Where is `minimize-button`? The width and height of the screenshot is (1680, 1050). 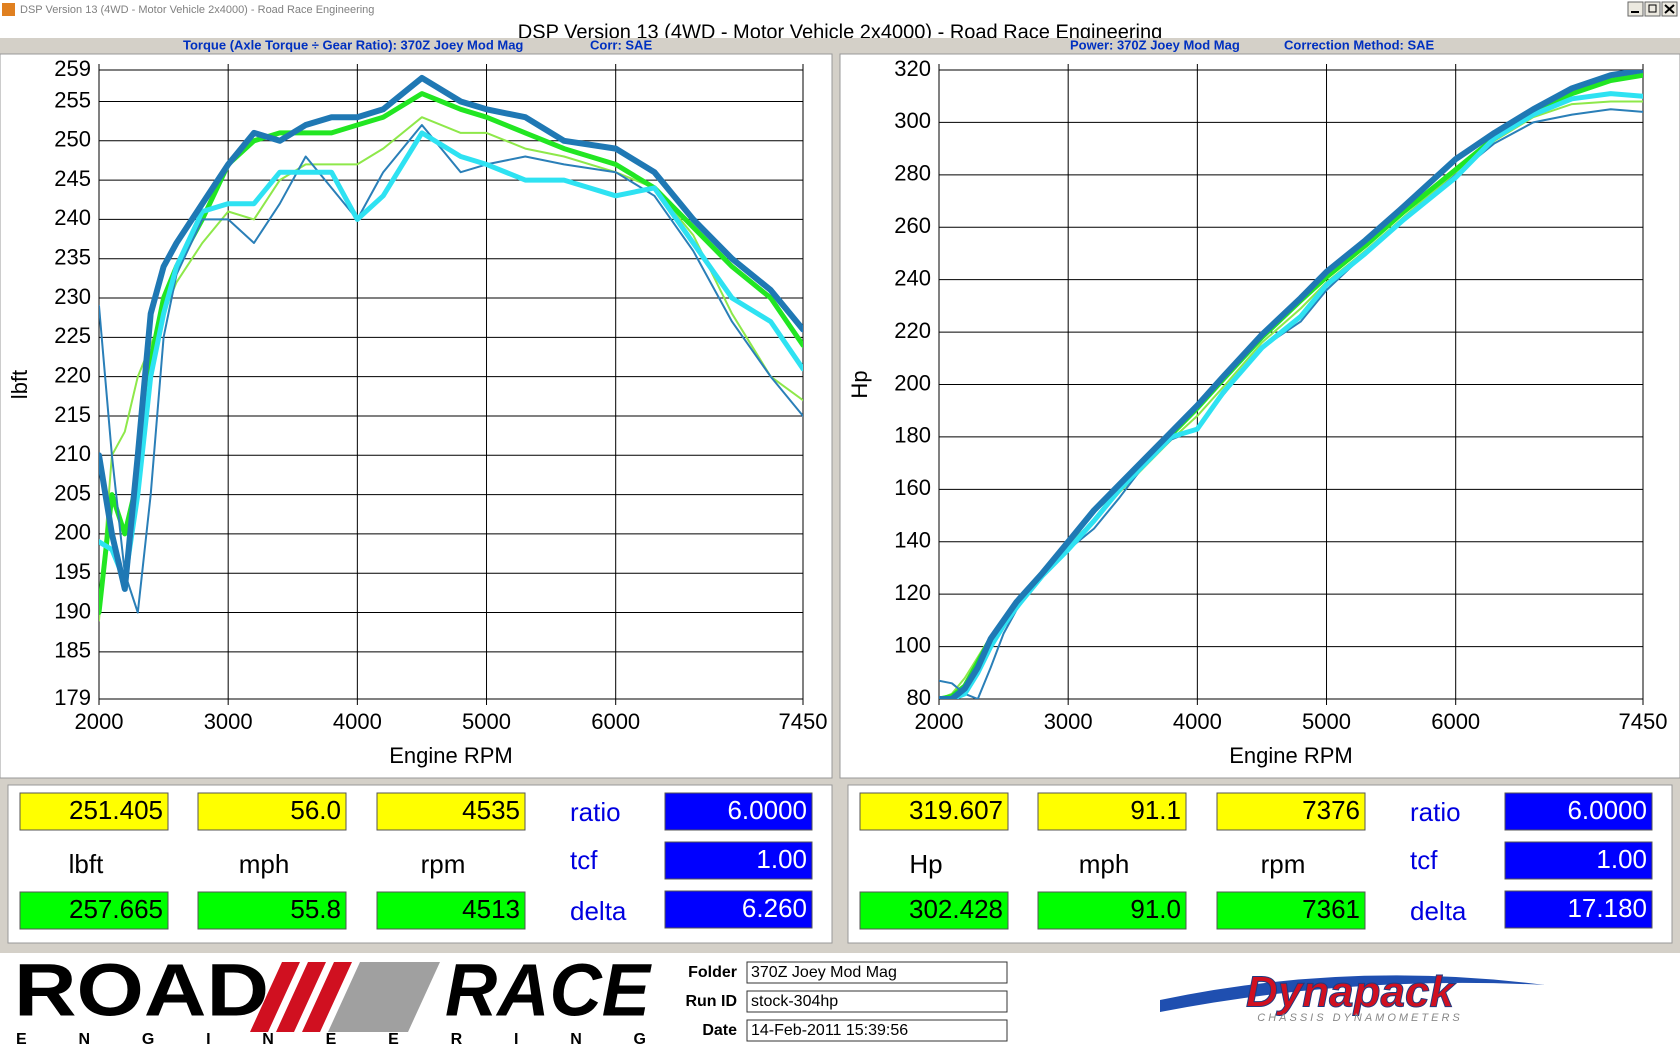 minimize-button is located at coordinates (1635, 9).